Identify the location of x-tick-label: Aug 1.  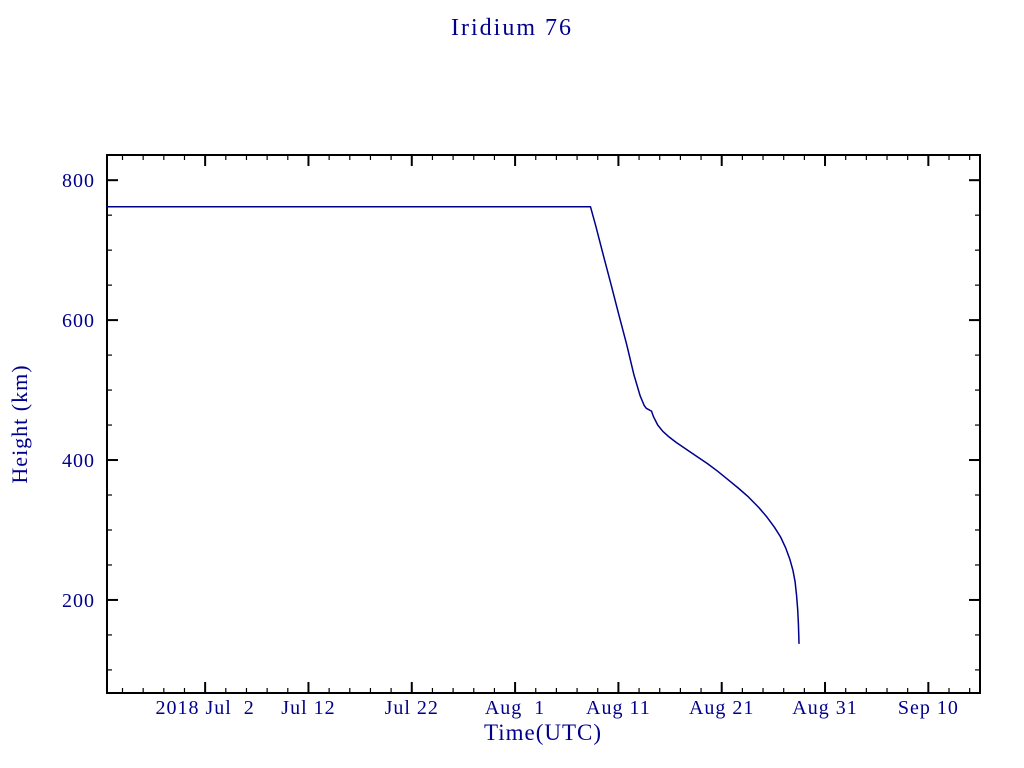
(515, 708).